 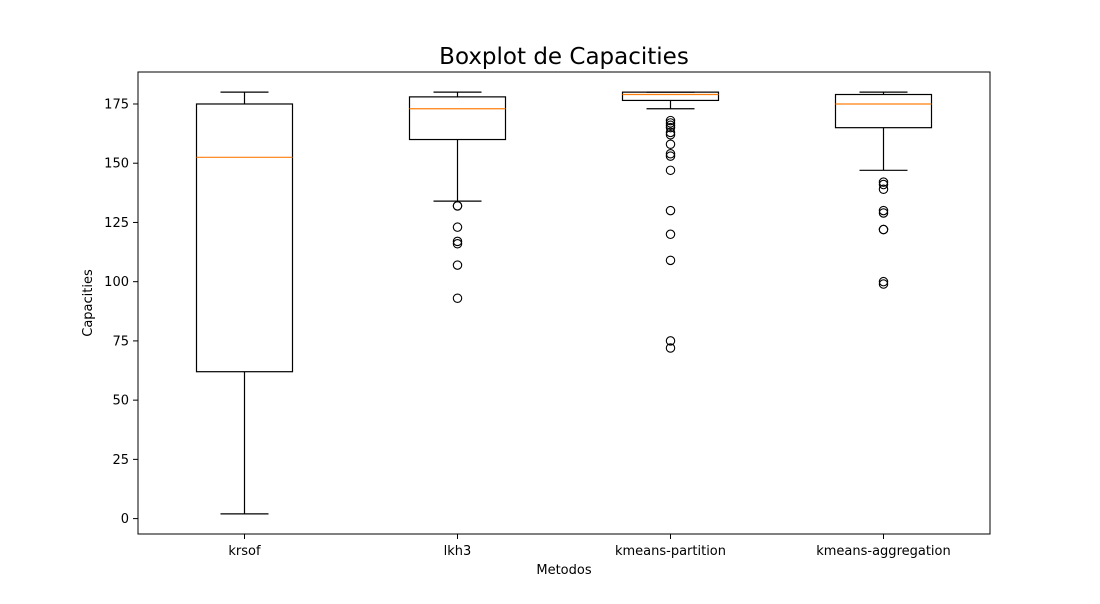 I want to click on chart-title: Boxplot de Capacities, so click(x=564, y=57).